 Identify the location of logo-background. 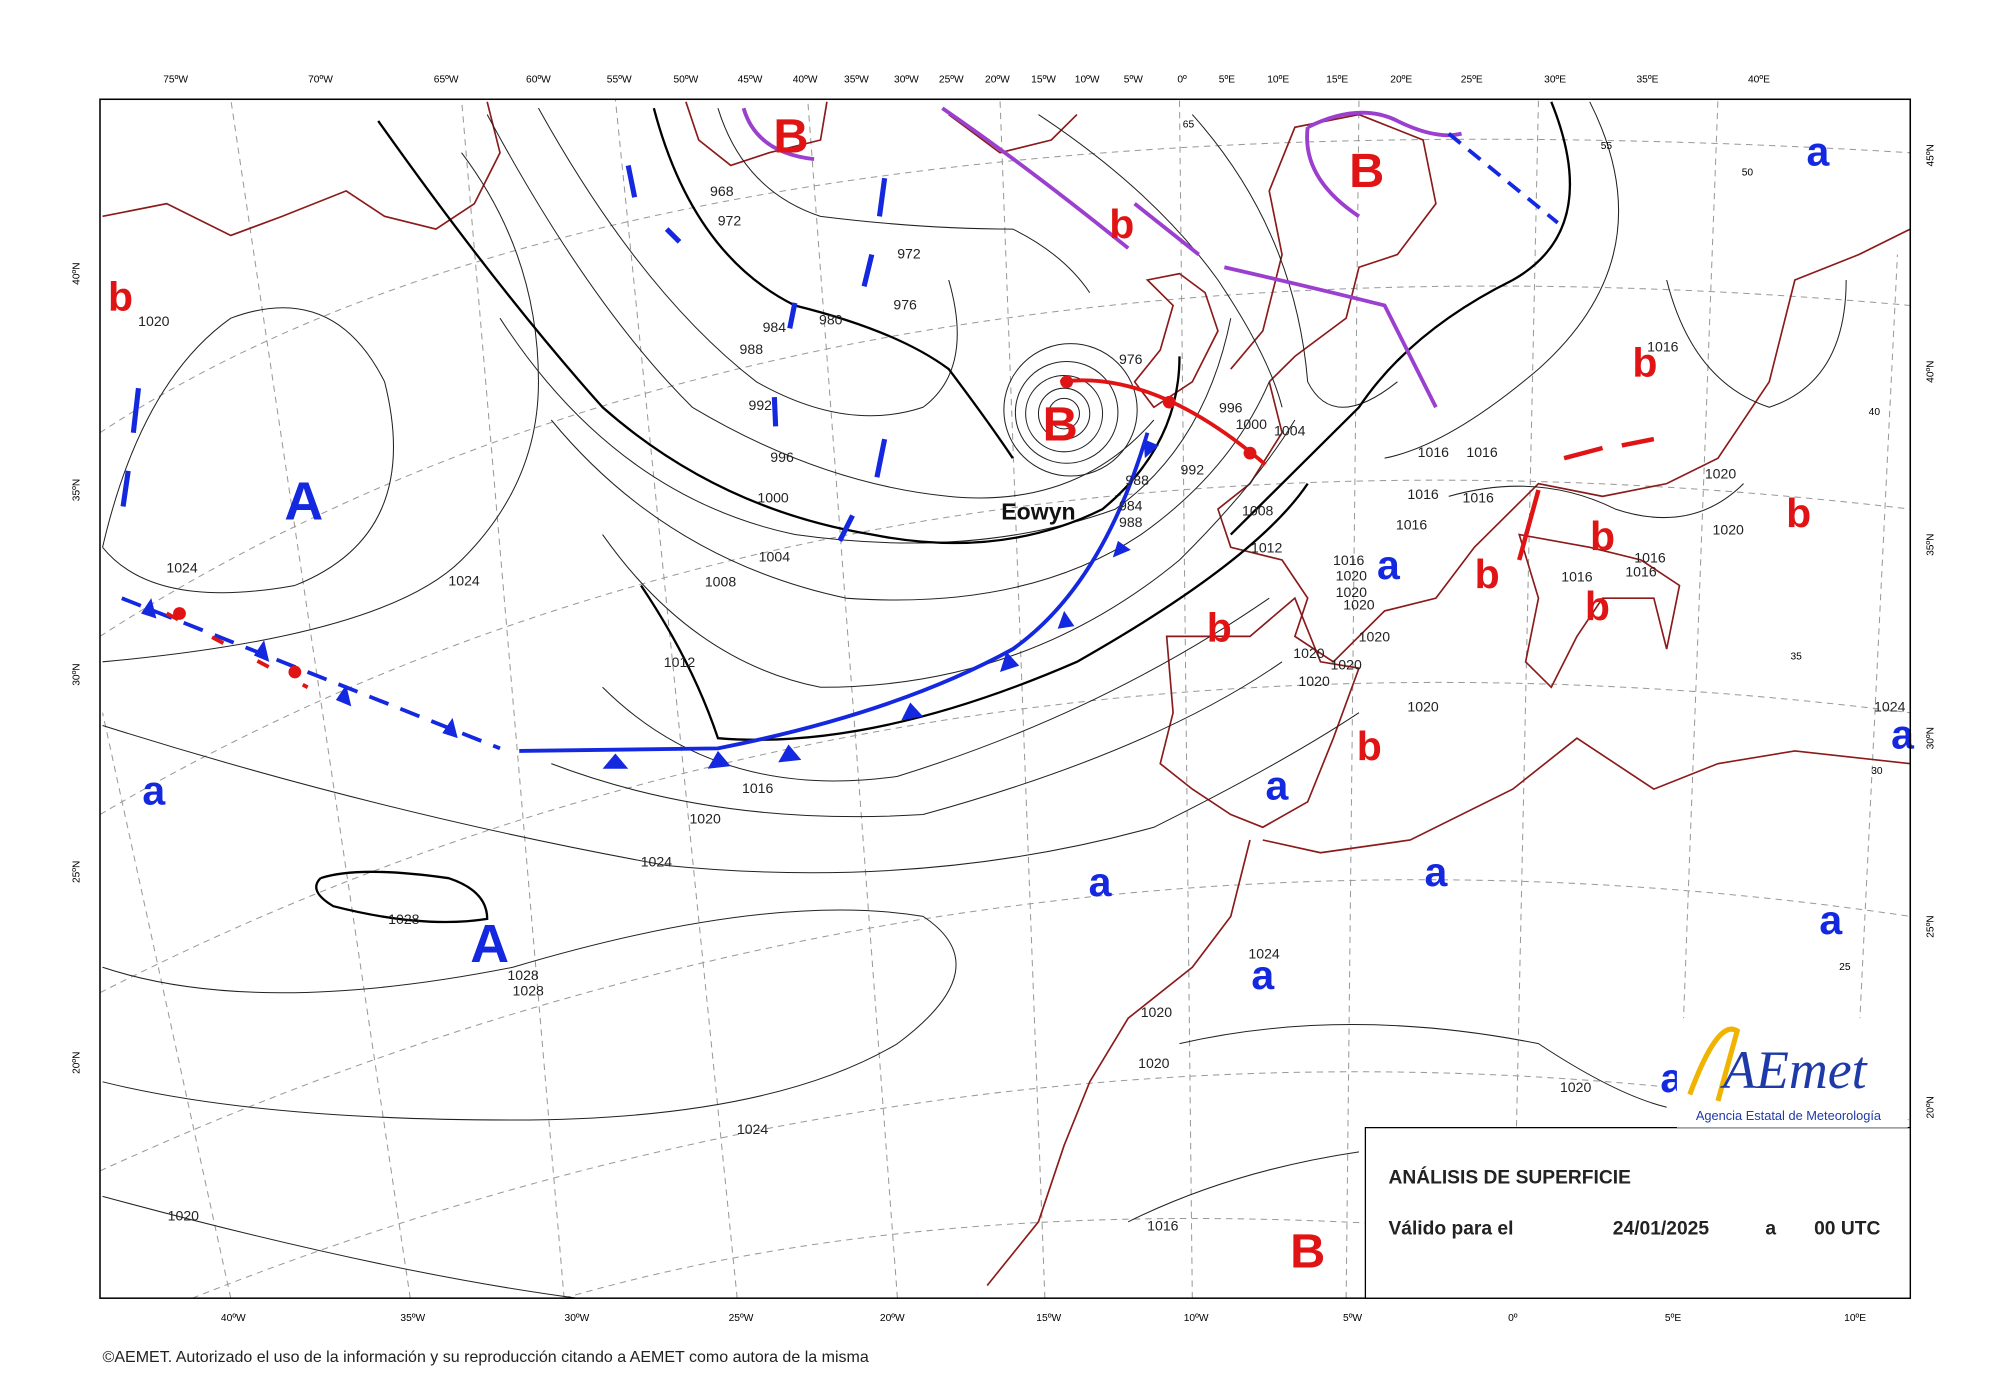
(1792, 1073).